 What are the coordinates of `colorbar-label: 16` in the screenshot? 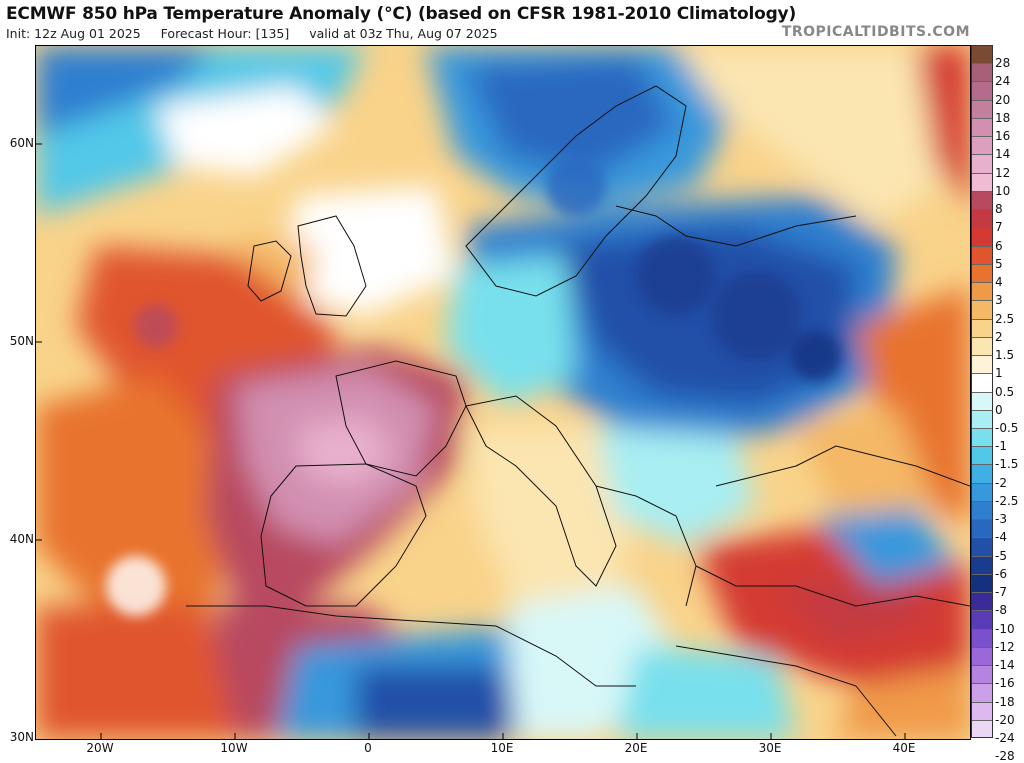 It's located at (1003, 136).